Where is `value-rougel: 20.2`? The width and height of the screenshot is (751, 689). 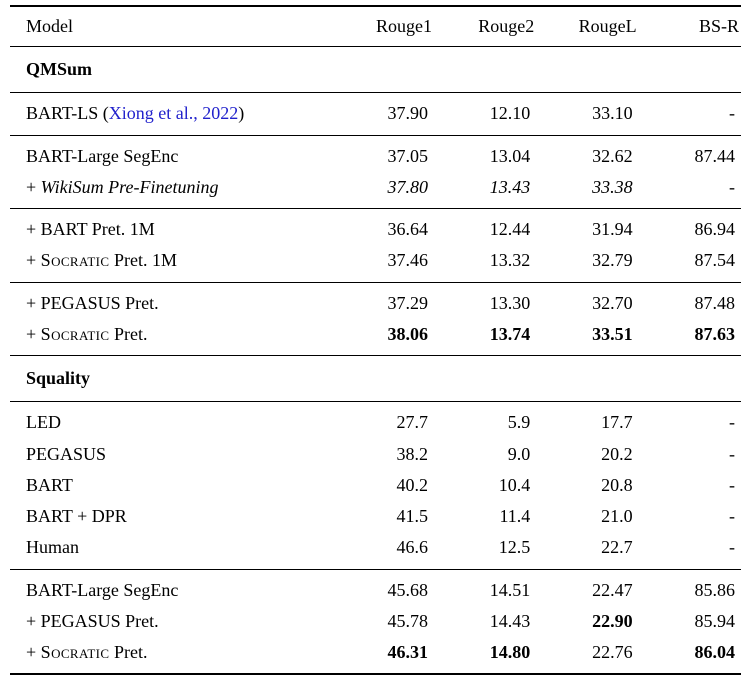 value-rougel: 20.2 is located at coordinates (587, 454).